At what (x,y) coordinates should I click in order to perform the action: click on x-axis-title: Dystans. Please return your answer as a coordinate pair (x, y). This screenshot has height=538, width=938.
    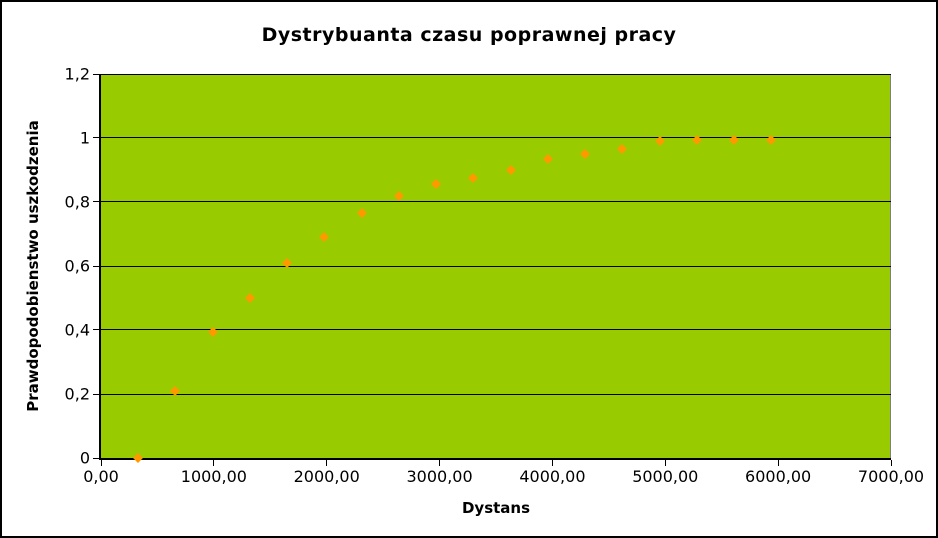
    Looking at the image, I should click on (496, 508).